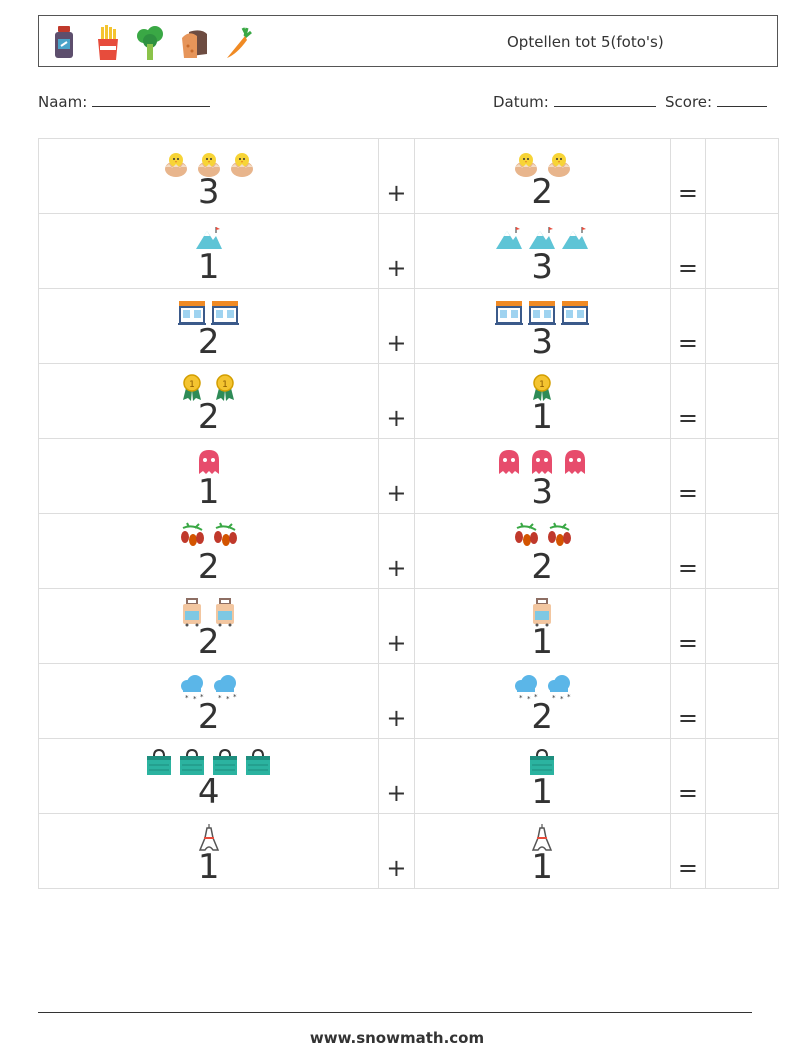  I want to click on hatching-chick-icon, so click(558, 165).